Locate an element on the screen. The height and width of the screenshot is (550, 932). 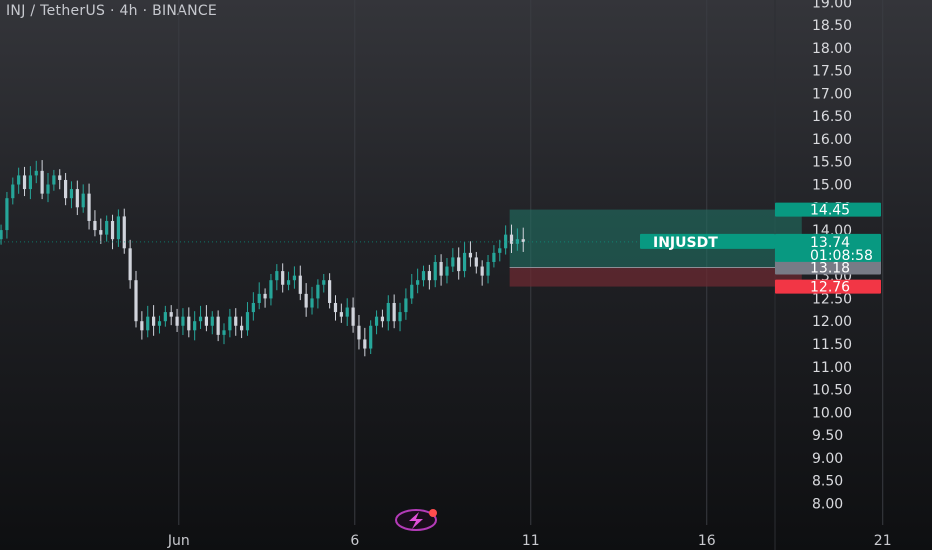
y-tick-label: 9.50 is located at coordinates (827, 436).